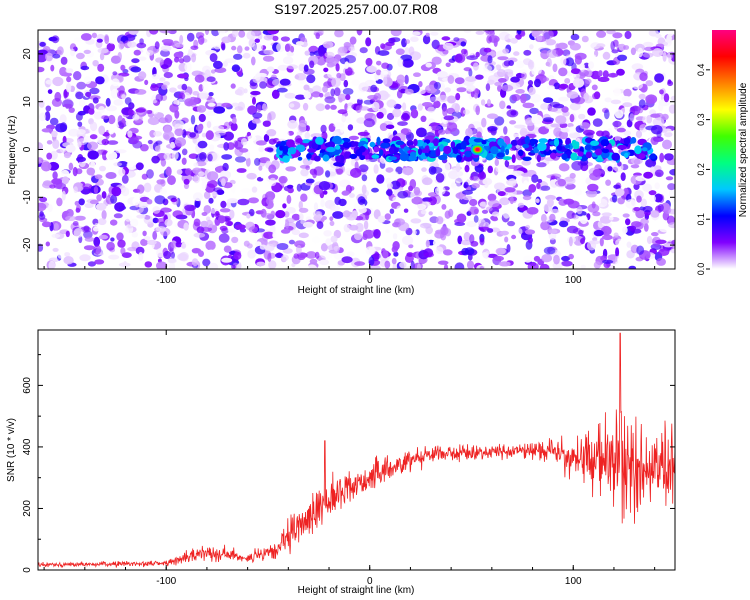 This screenshot has height=600, width=750. I want to click on colorbar-tick-label: 0.0, so click(701, 269).